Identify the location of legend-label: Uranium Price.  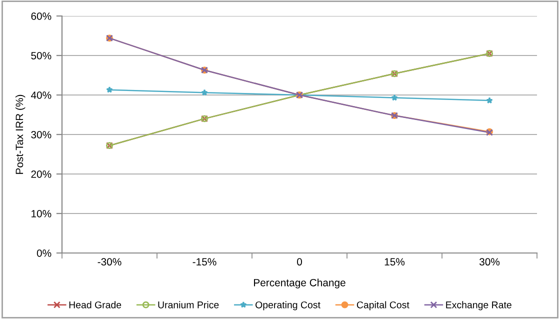
(188, 304).